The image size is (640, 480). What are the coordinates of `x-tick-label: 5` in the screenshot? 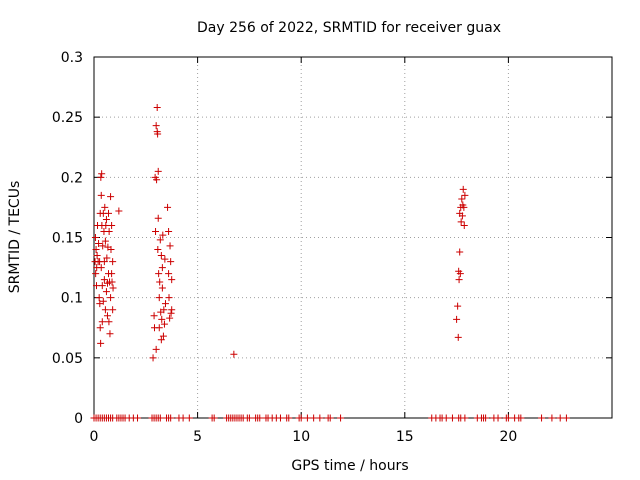 It's located at (197, 437).